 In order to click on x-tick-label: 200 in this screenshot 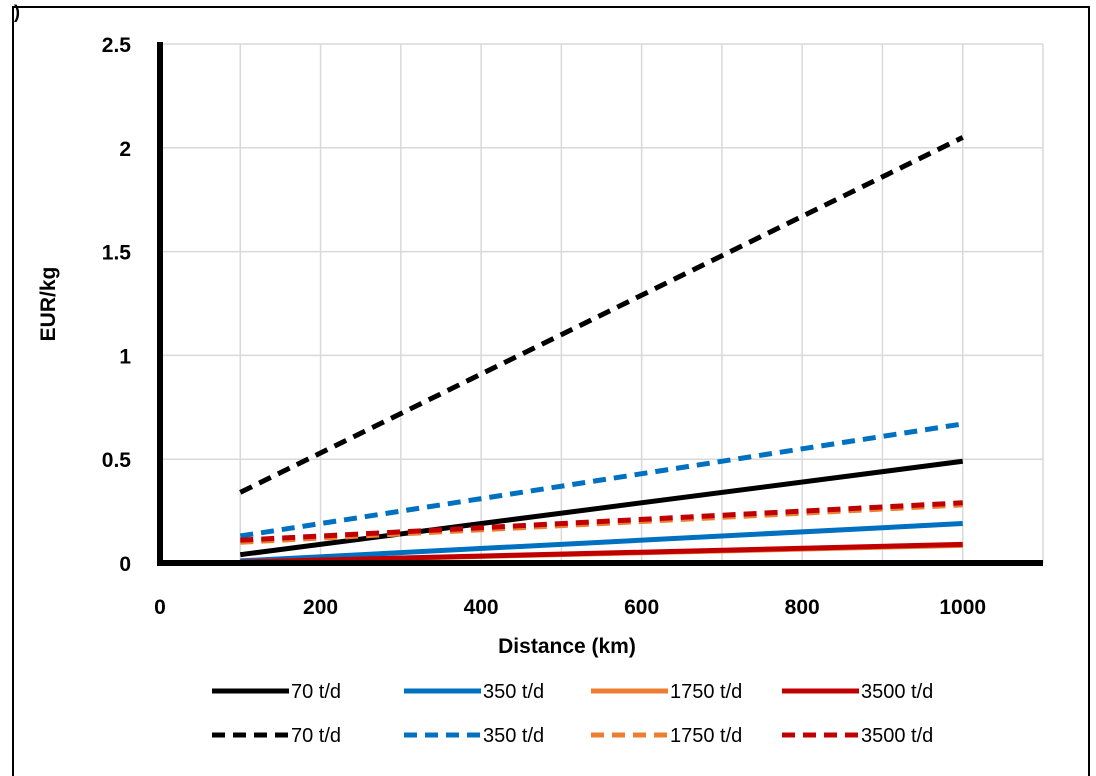, I will do `click(320, 607)`.